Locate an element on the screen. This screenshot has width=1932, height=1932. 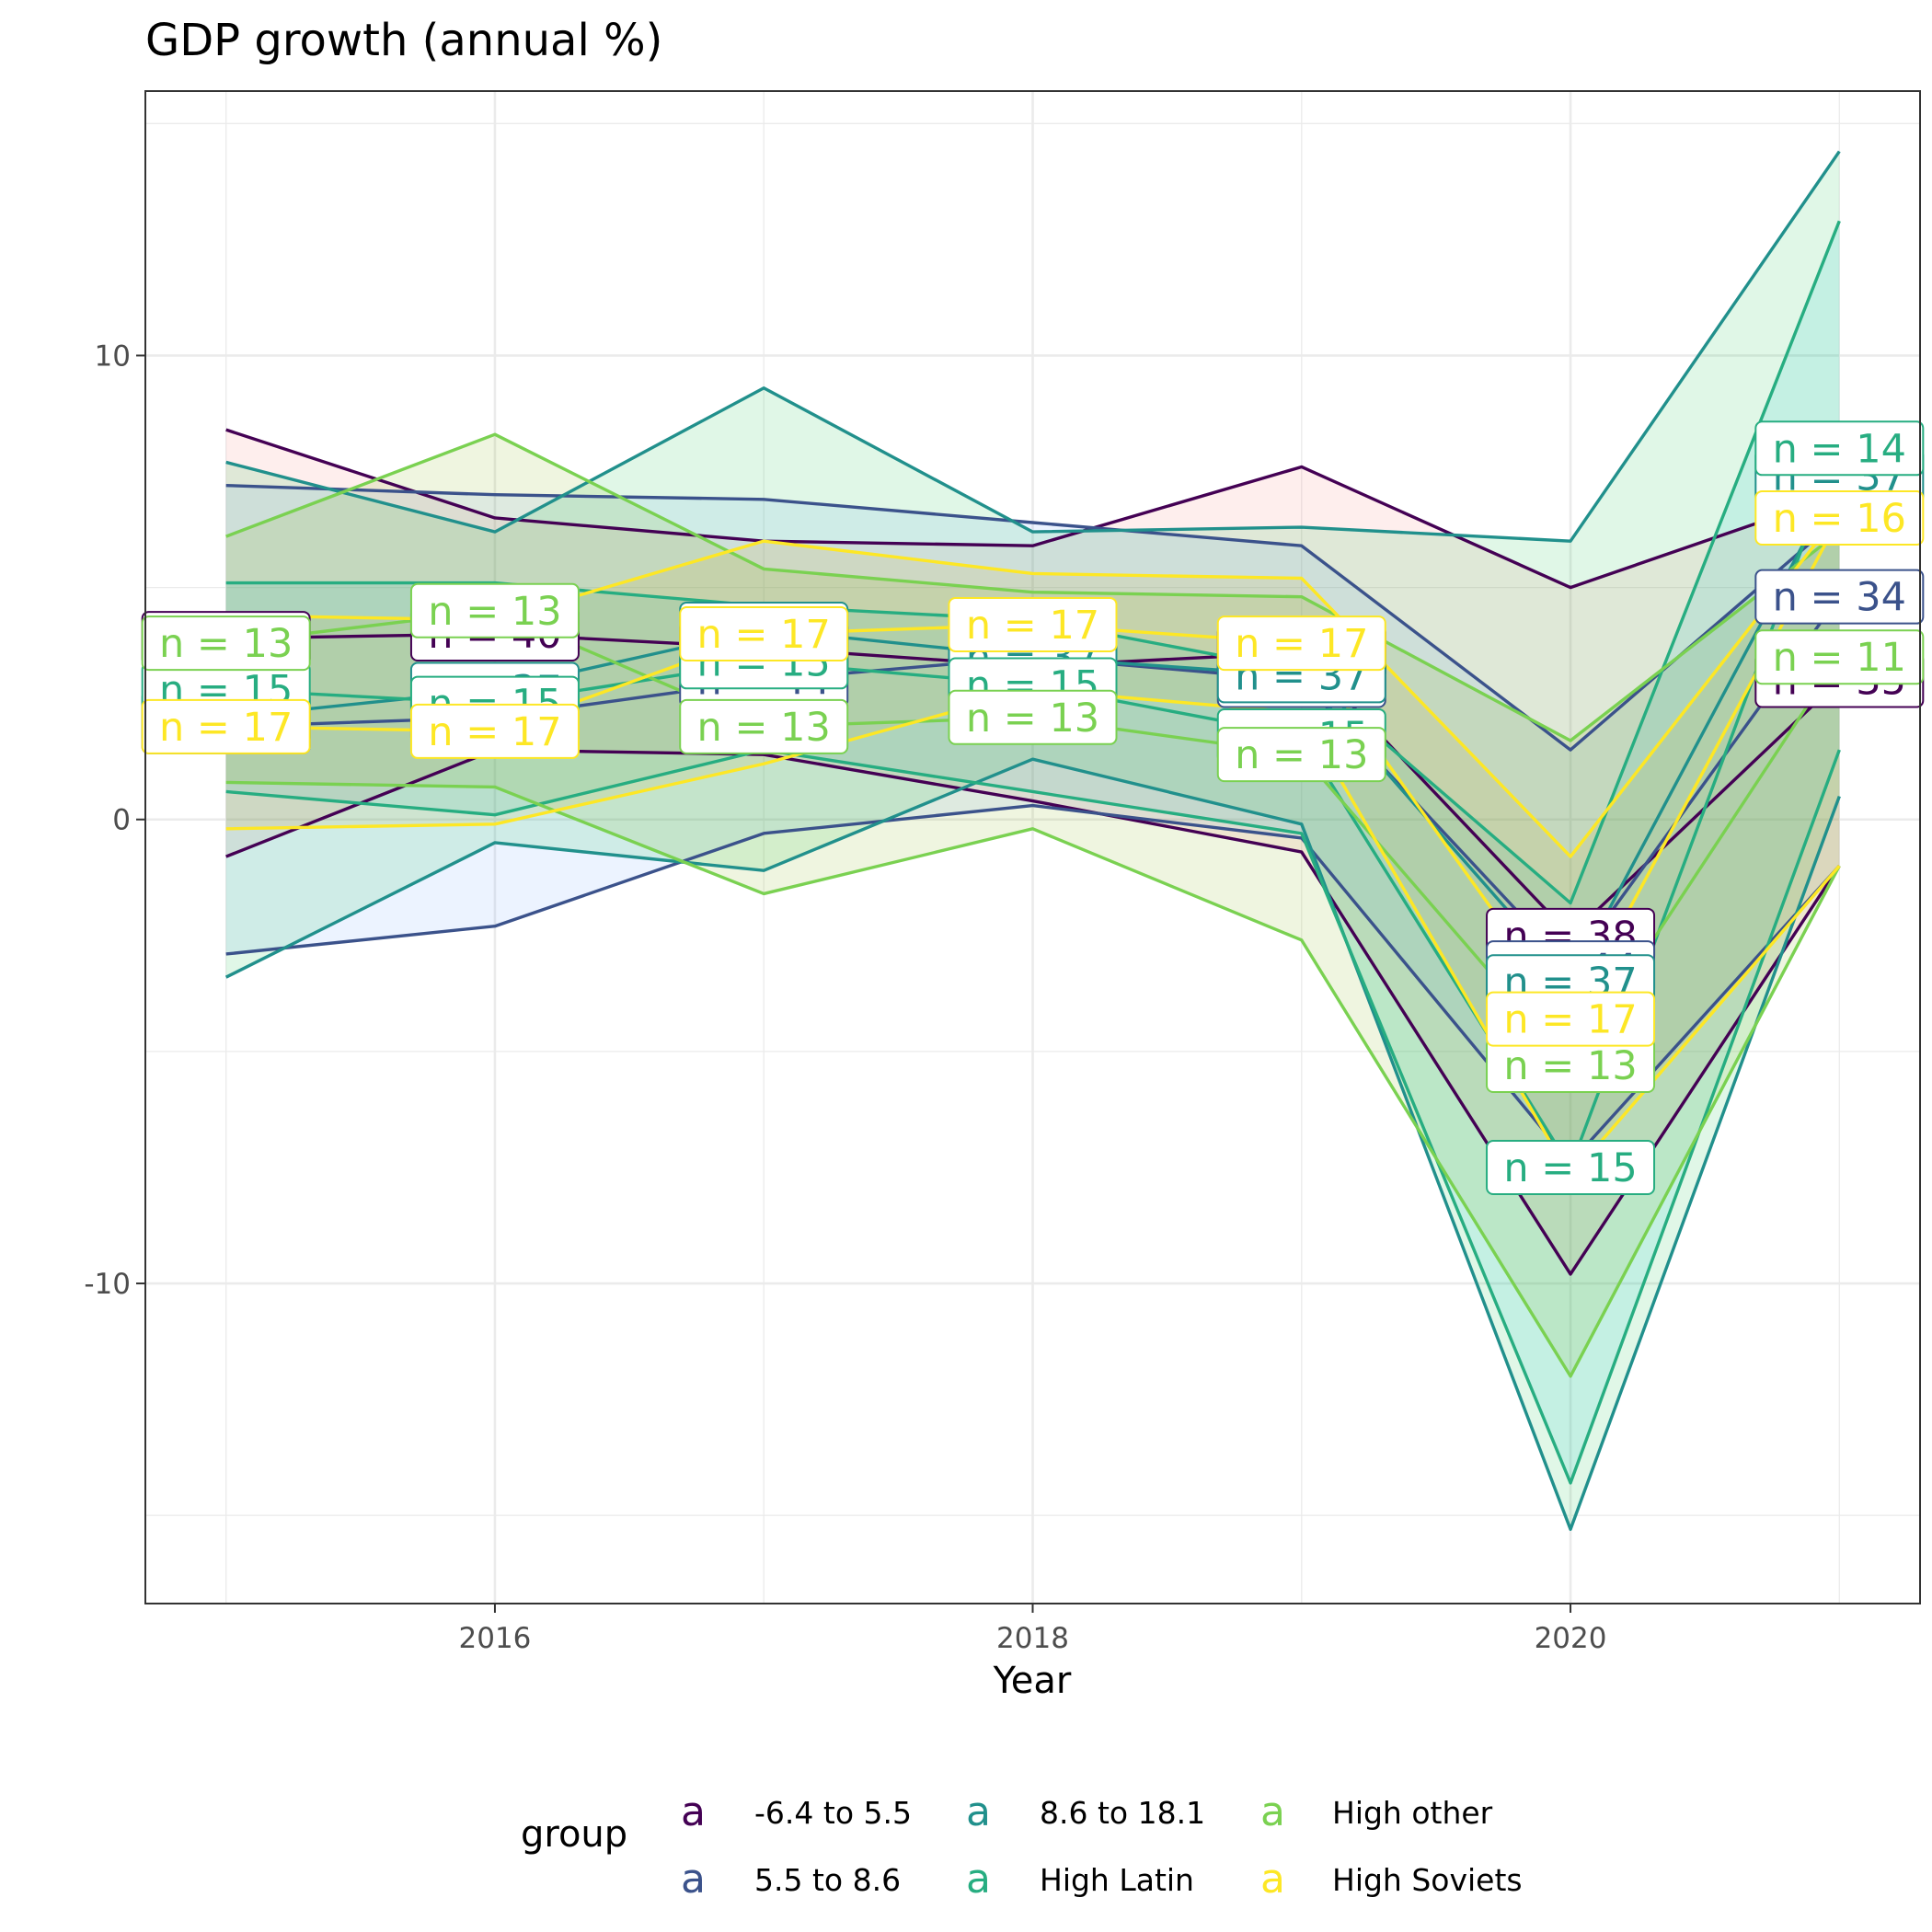
count-label: n = 14 is located at coordinates (1839, 448).